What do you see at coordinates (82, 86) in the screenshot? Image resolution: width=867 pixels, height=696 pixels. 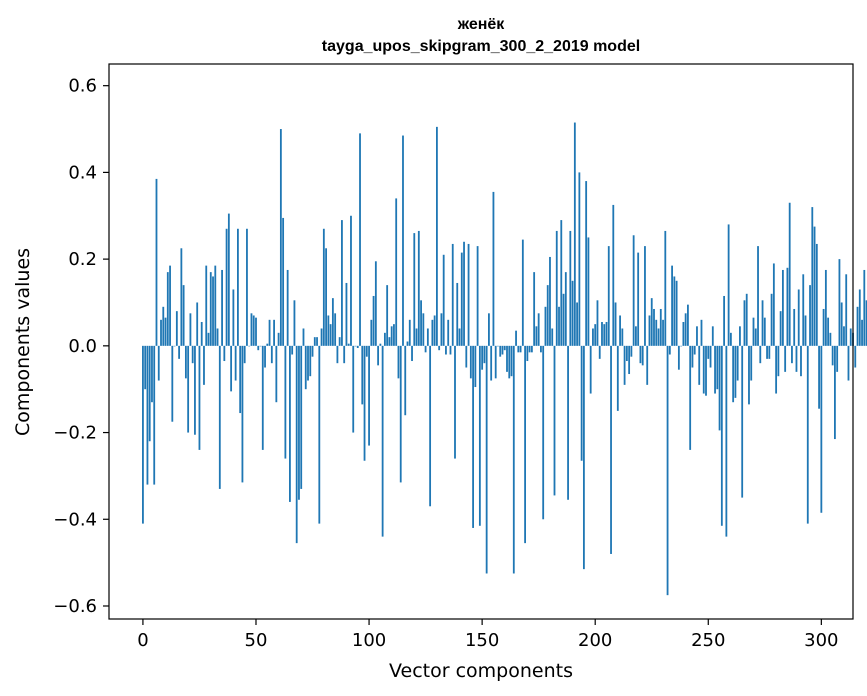 I see `y-tick-label: 0.6` at bounding box center [82, 86].